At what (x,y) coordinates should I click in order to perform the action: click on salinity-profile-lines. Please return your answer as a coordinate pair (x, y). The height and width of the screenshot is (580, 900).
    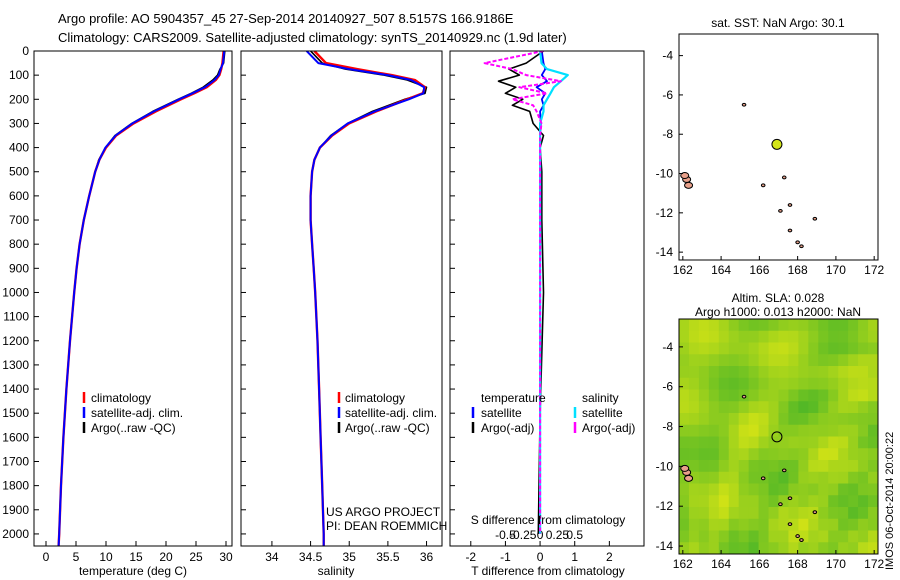
    Looking at the image, I should click on (366, 298).